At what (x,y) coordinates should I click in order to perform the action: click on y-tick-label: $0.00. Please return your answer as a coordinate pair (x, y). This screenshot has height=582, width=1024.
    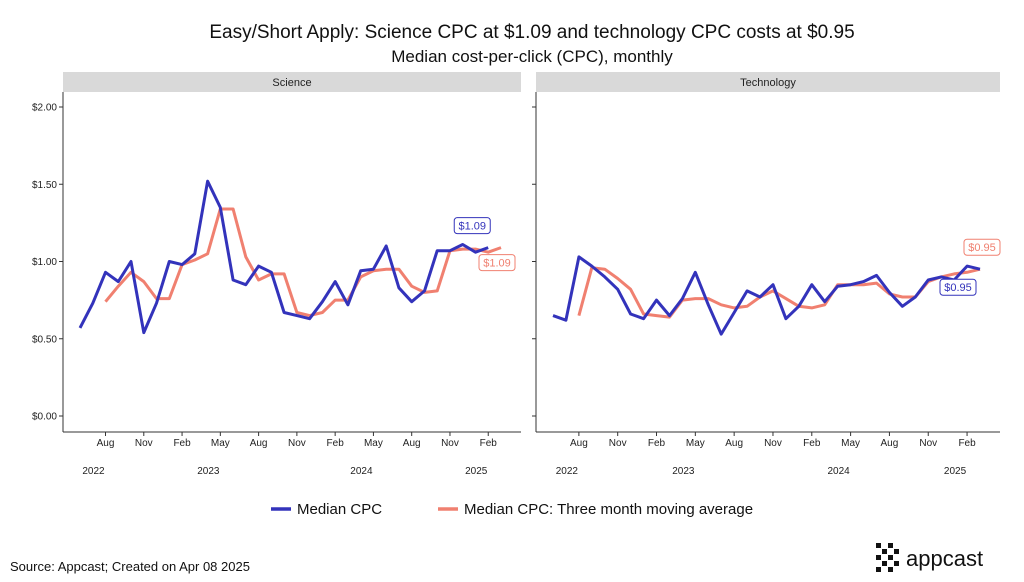
    Looking at the image, I should click on (44, 417).